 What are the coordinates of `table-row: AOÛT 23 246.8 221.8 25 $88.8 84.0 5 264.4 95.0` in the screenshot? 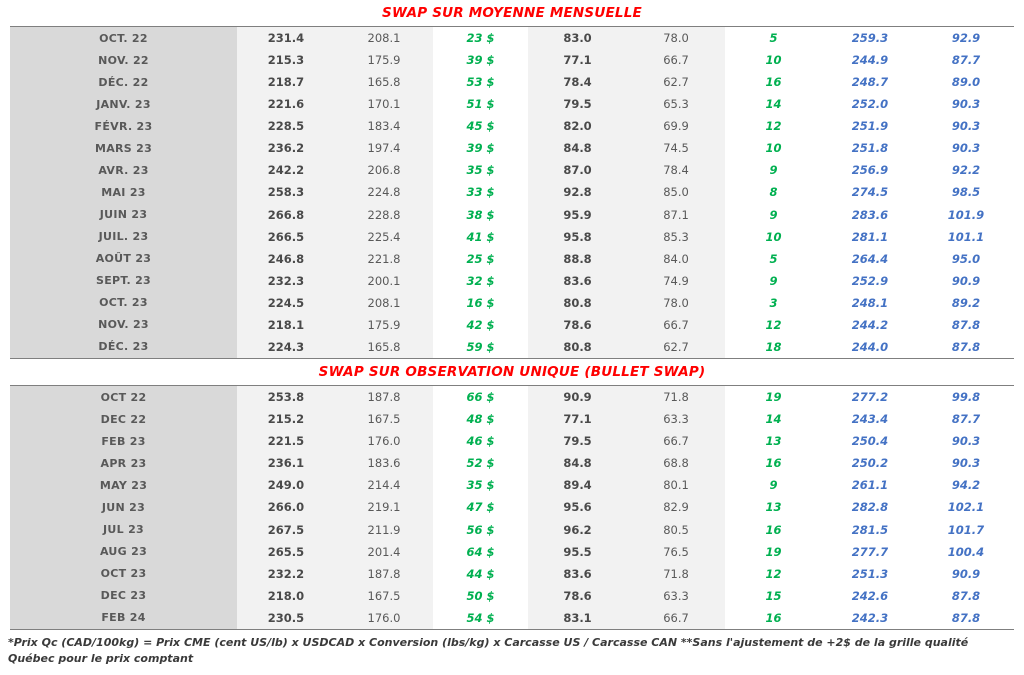 It's located at (512, 258).